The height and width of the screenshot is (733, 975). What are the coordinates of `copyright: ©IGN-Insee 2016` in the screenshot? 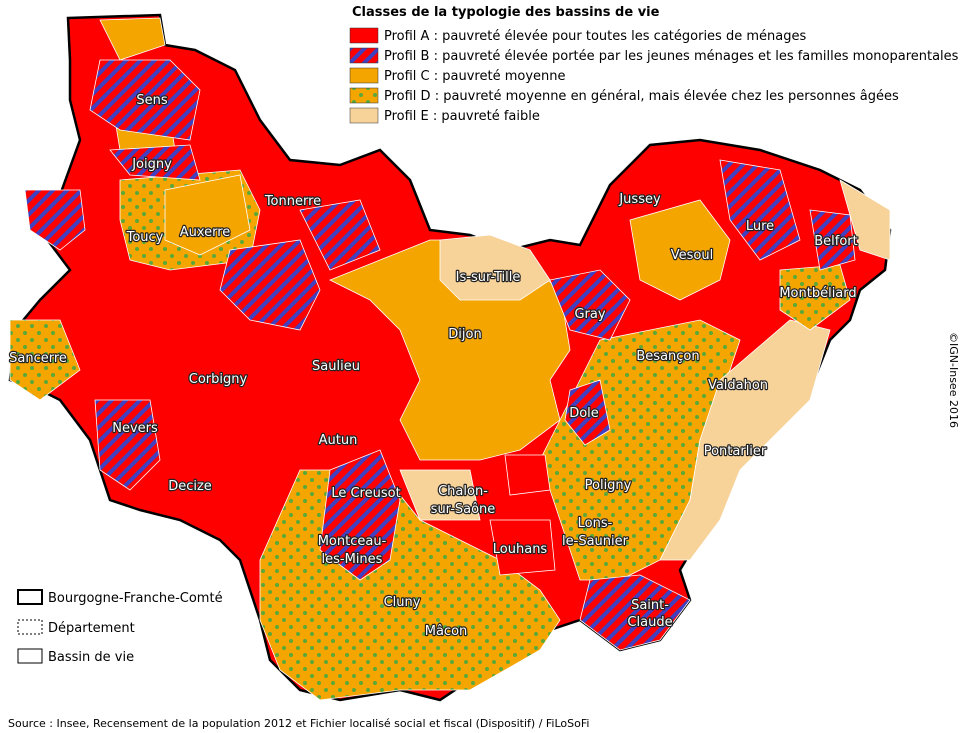 It's located at (953, 380).